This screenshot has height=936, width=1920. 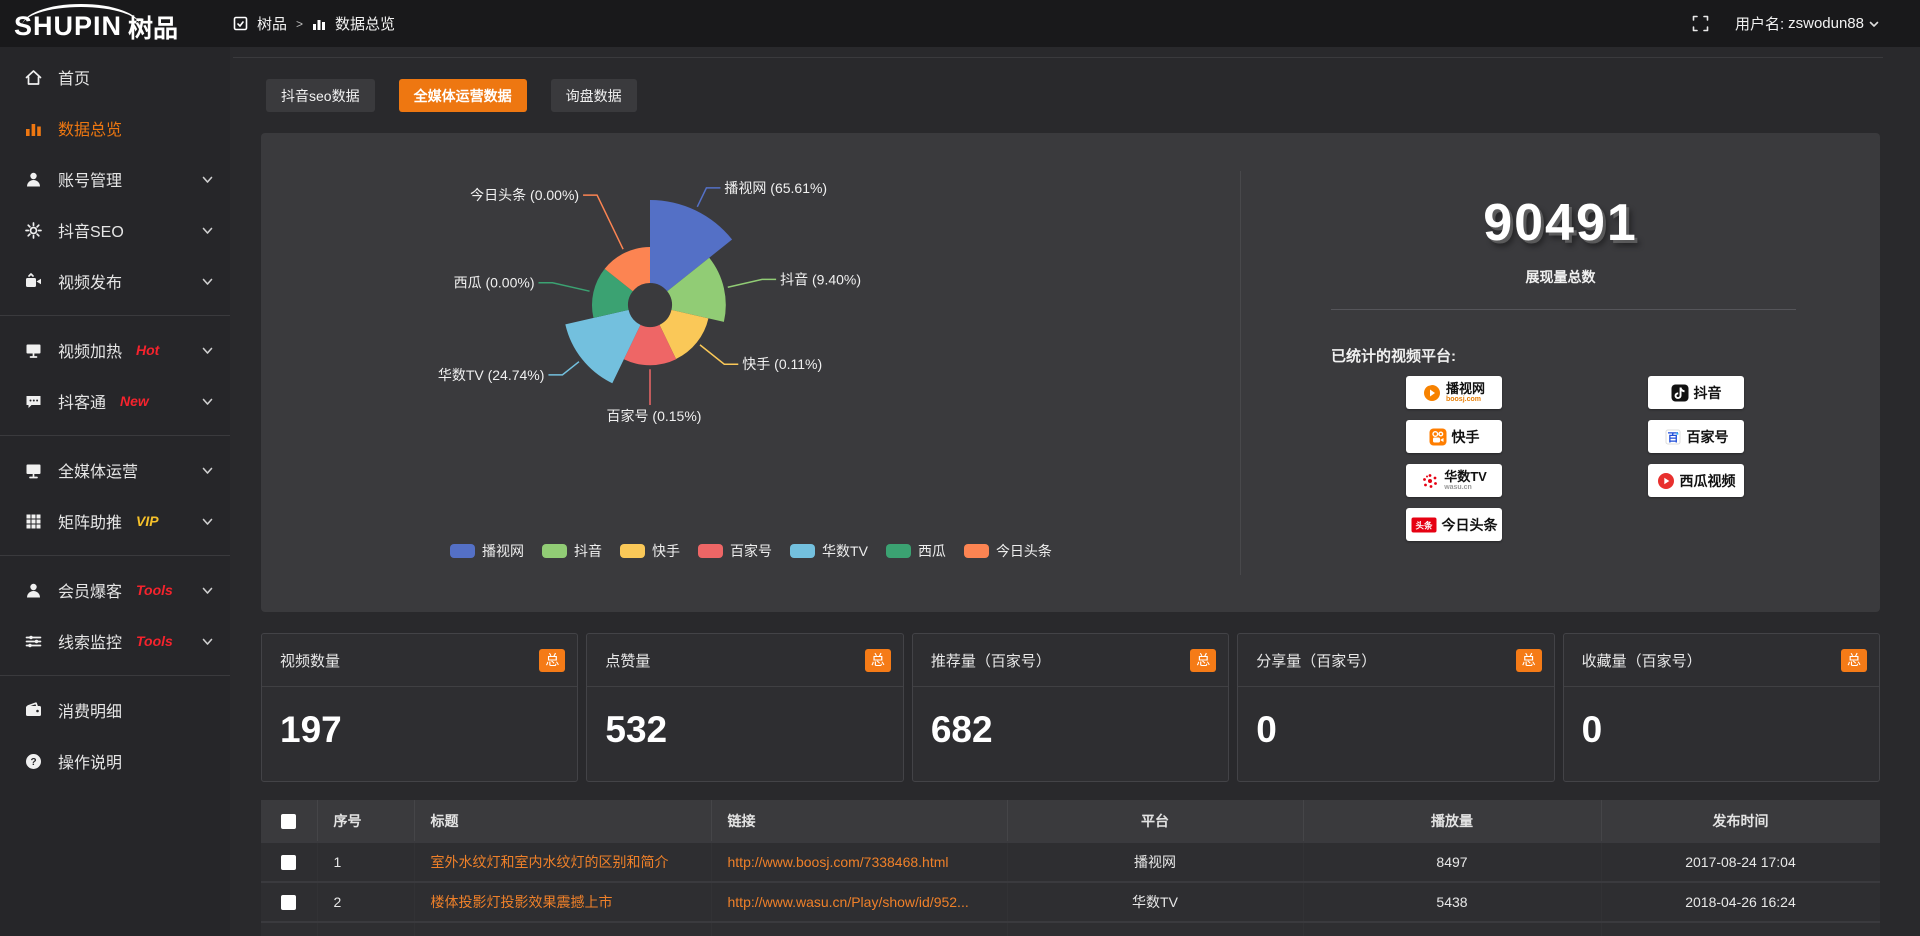 What do you see at coordinates (1396, 707) in the screenshot?
I see `stat-card-分享量（百家号）: 分享量（百家号） 总 0` at bounding box center [1396, 707].